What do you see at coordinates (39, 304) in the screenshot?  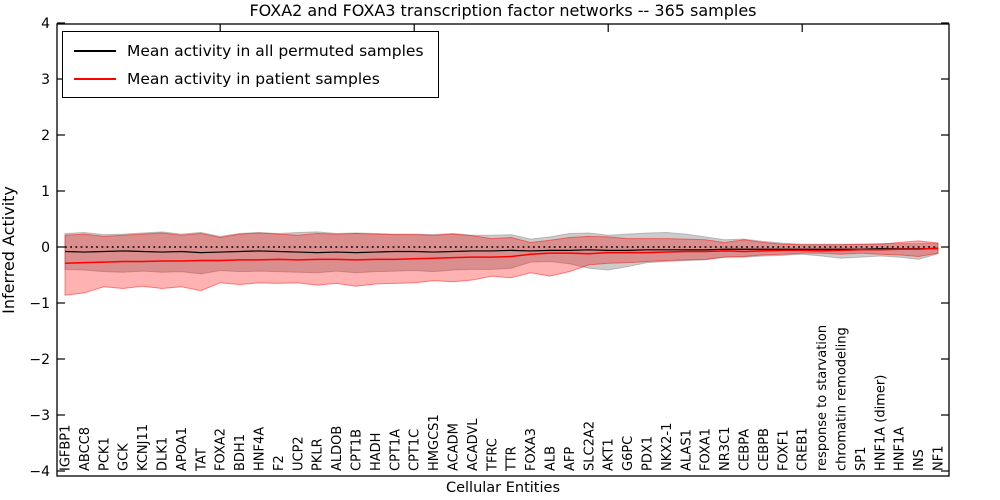 I see `y-tick-label: −1` at bounding box center [39, 304].